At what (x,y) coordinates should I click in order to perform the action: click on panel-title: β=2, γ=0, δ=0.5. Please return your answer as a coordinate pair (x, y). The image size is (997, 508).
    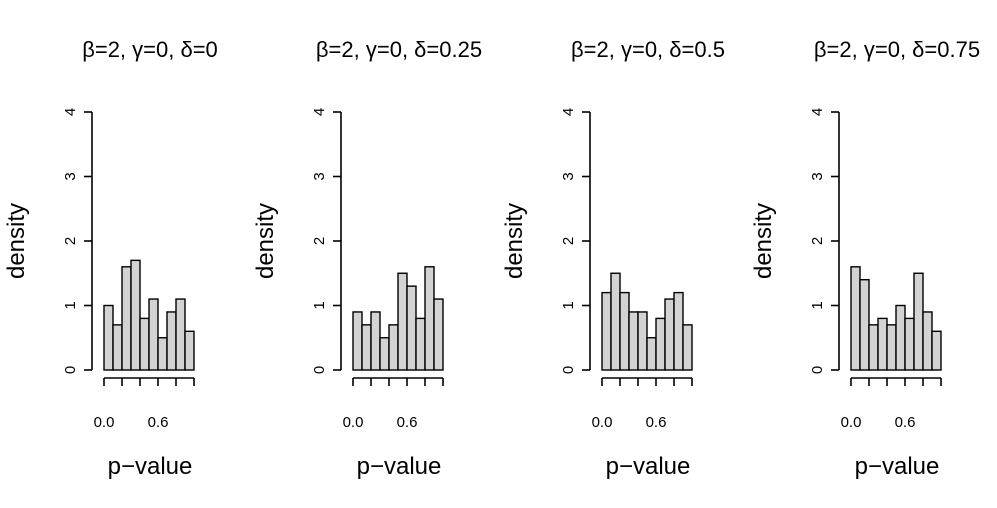
    Looking at the image, I should click on (648, 49).